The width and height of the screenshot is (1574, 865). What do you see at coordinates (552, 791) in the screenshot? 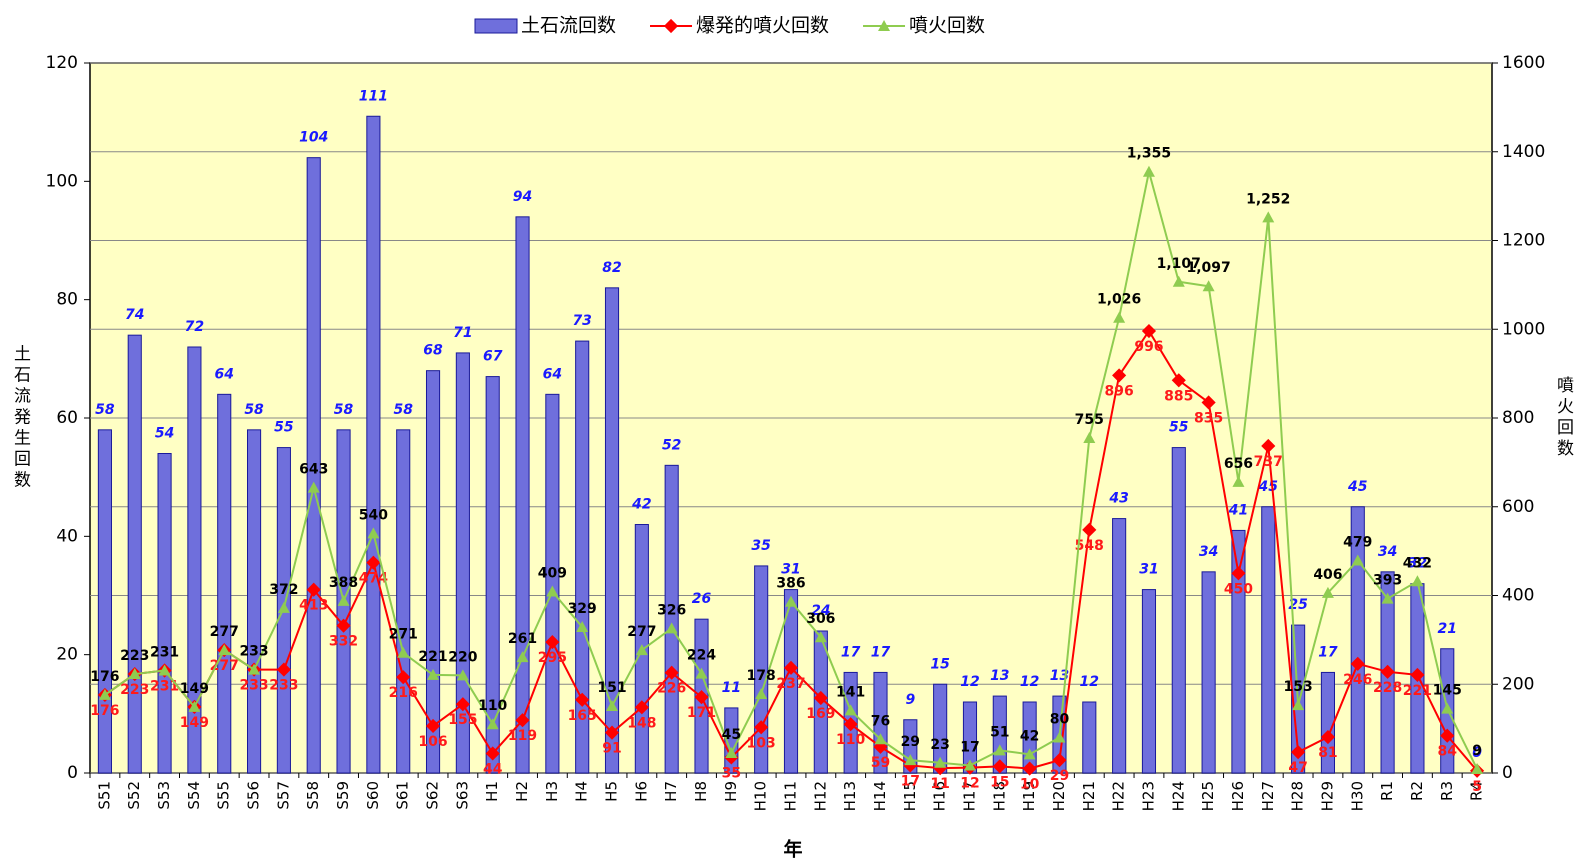
I see `x-tick-label: H3` at bounding box center [552, 791].